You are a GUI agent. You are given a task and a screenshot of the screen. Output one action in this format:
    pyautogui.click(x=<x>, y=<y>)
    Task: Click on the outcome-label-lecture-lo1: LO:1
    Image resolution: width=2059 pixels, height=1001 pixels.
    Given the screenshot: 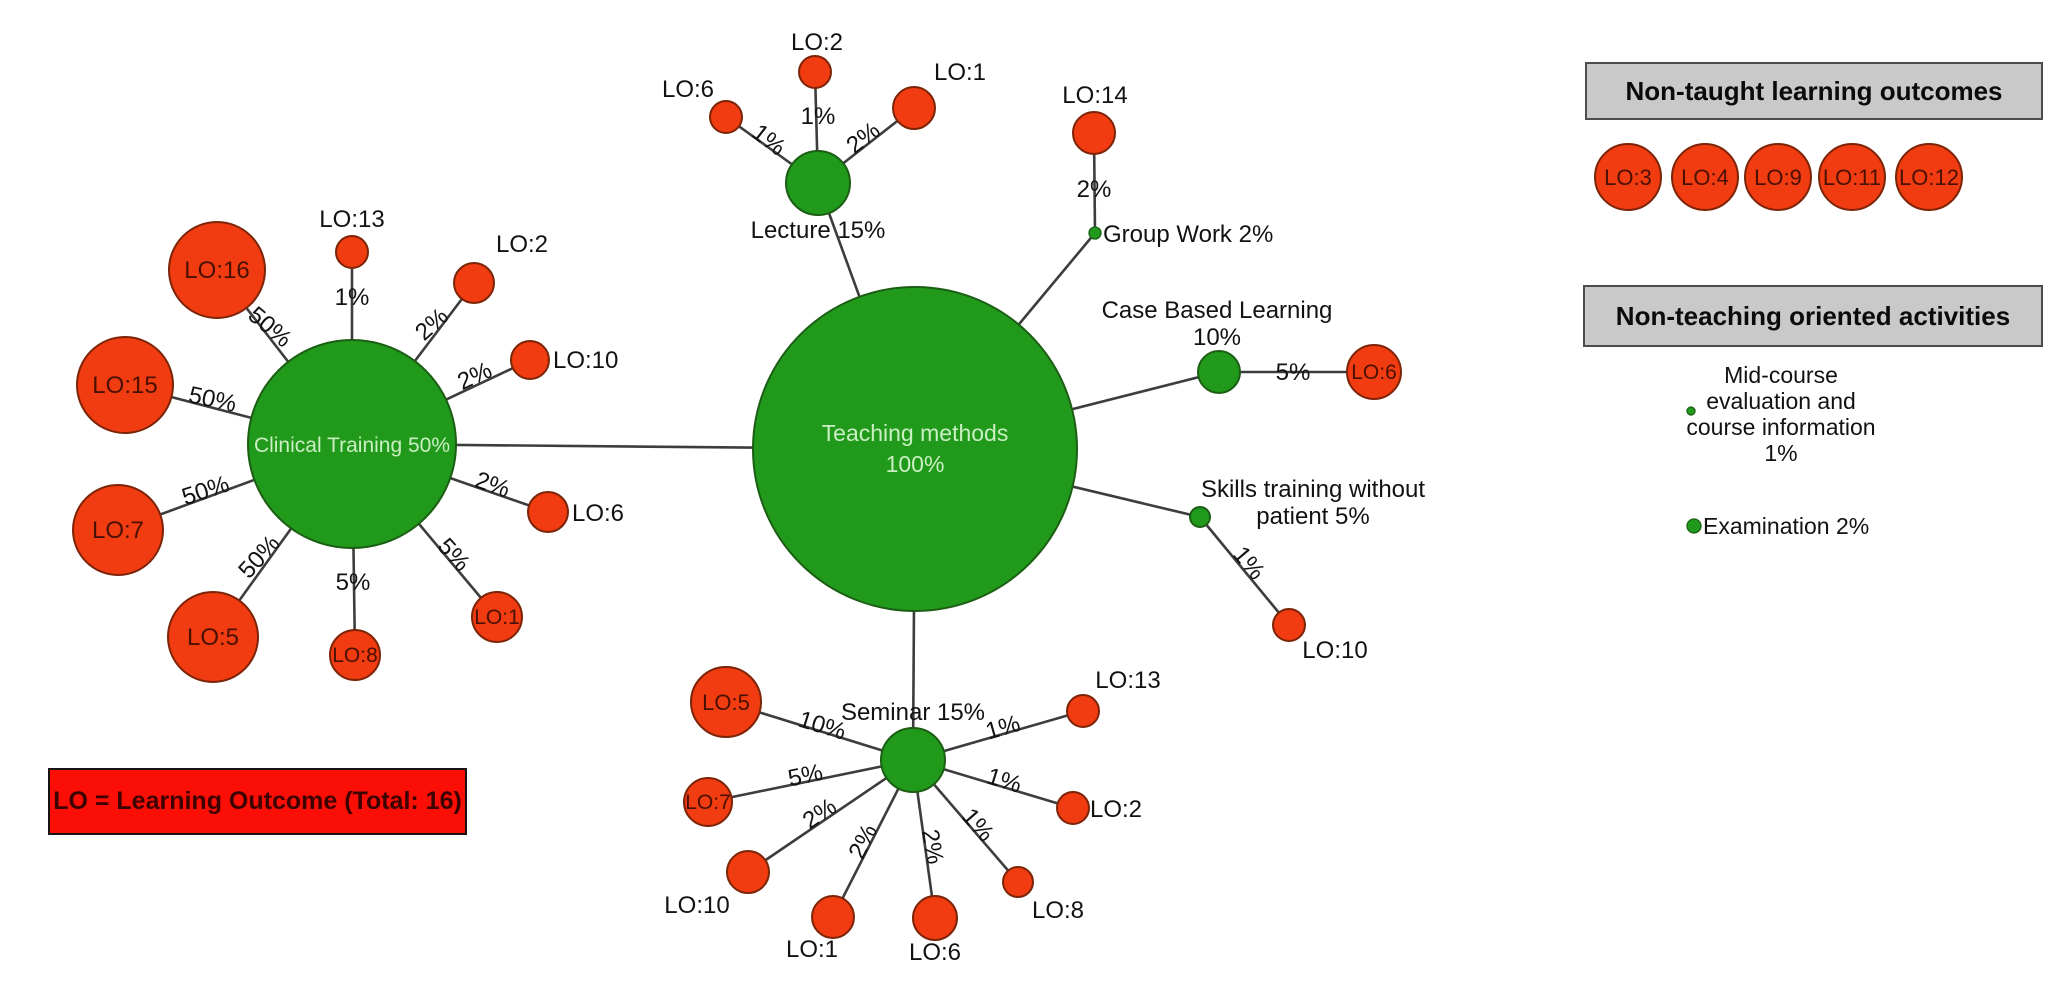 What is the action you would take?
    pyautogui.click(x=960, y=72)
    